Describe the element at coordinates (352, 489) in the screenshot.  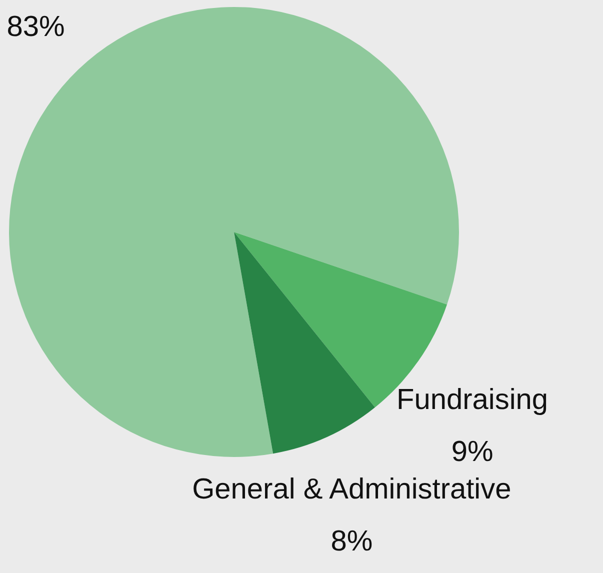
I see `slice-label: General & Administrative` at that location.